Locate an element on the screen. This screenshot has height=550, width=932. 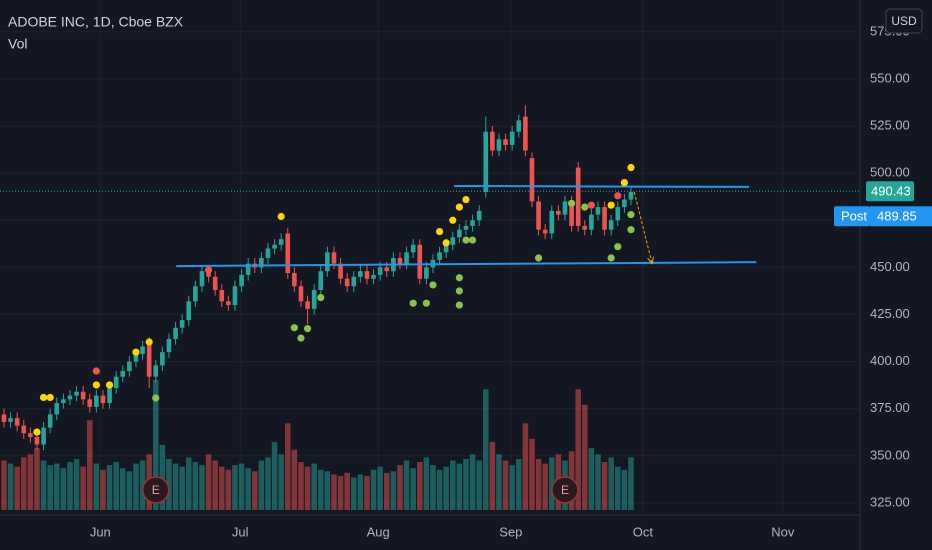
earnings-label: E is located at coordinates (565, 490).